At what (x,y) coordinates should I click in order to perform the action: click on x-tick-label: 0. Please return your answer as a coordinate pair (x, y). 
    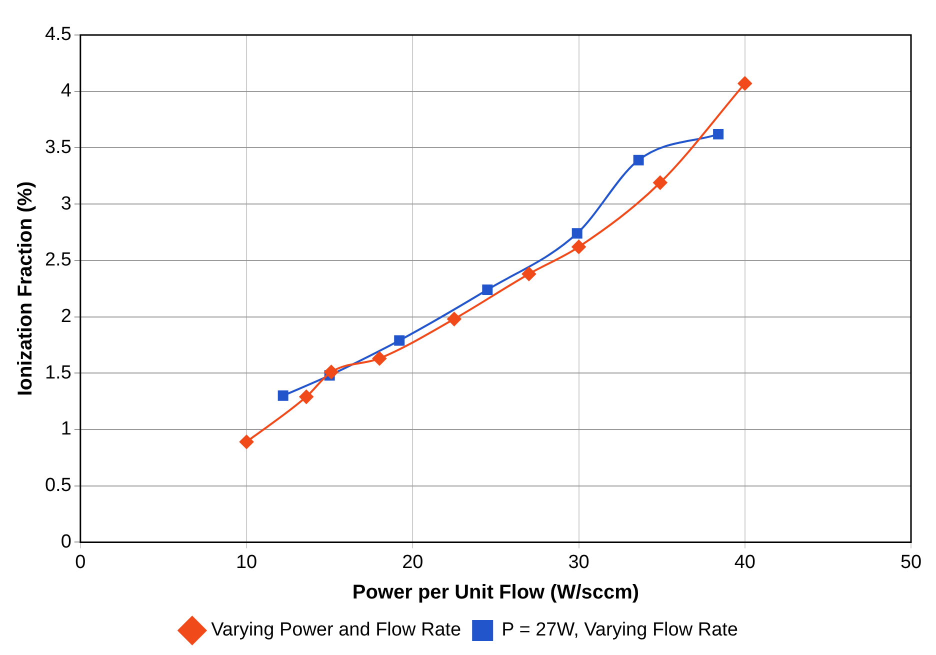
    Looking at the image, I should click on (80, 562).